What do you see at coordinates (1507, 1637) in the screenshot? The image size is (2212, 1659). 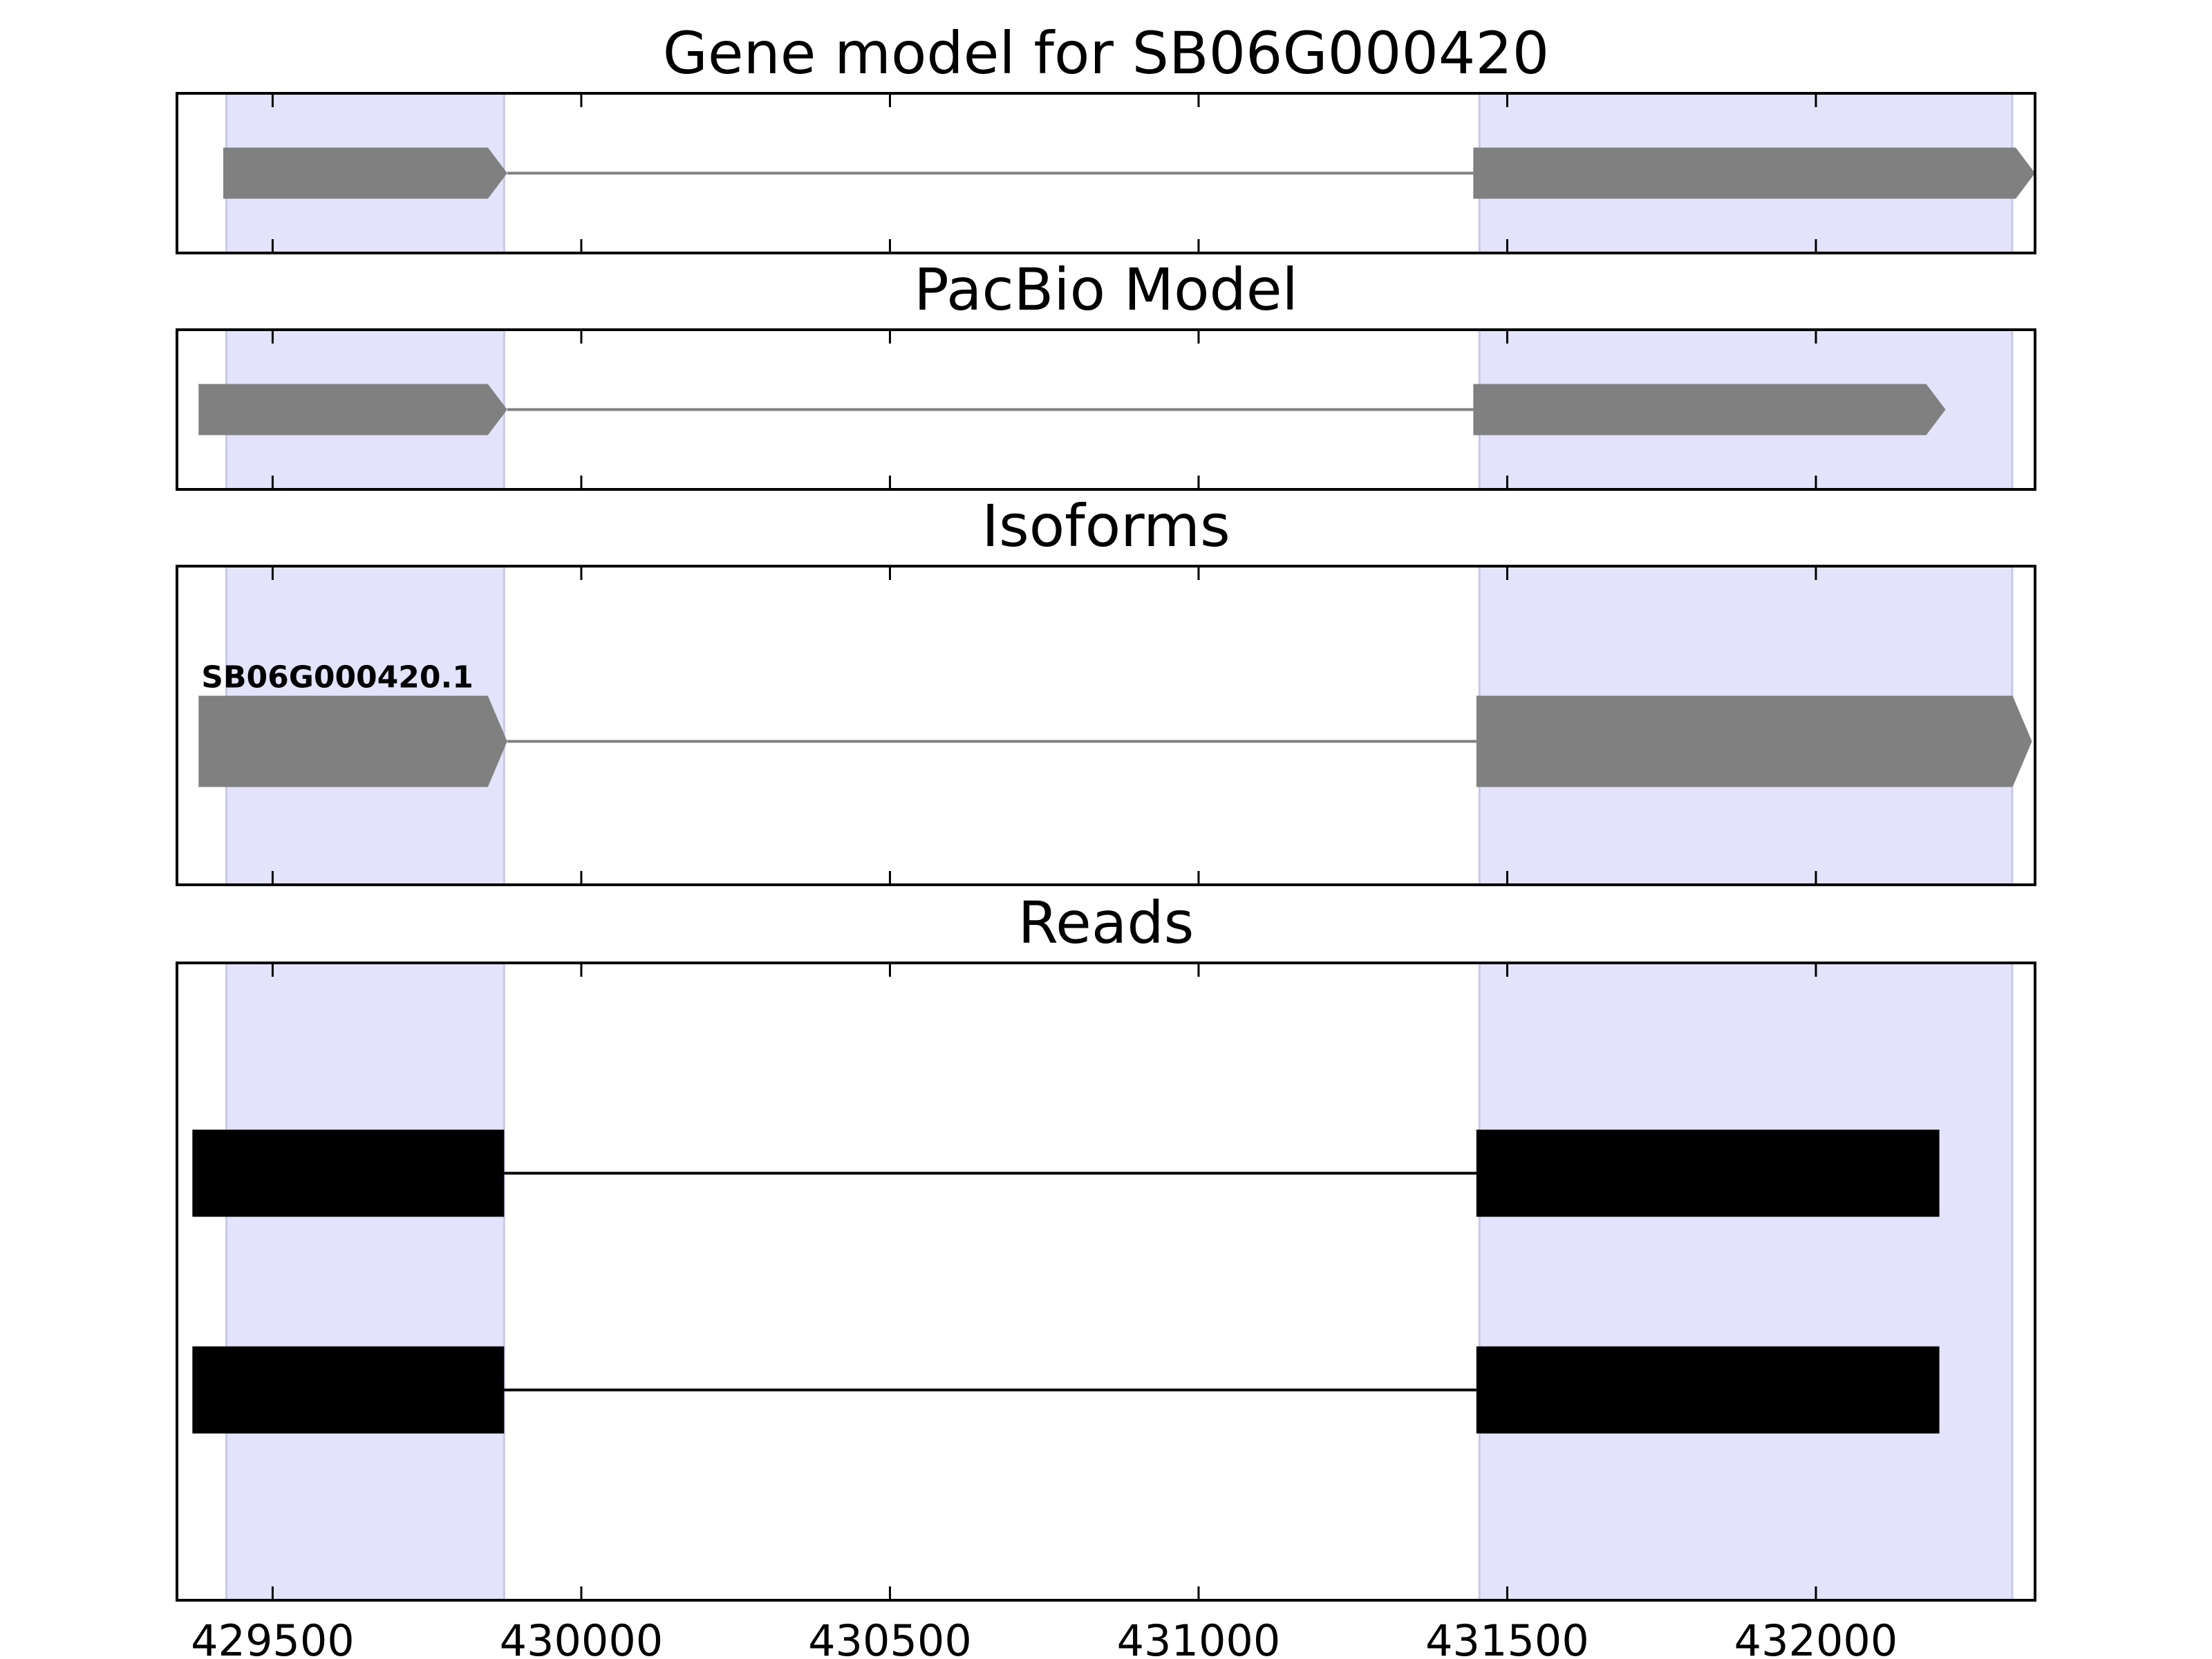 I see `x-tick-label: 431500` at bounding box center [1507, 1637].